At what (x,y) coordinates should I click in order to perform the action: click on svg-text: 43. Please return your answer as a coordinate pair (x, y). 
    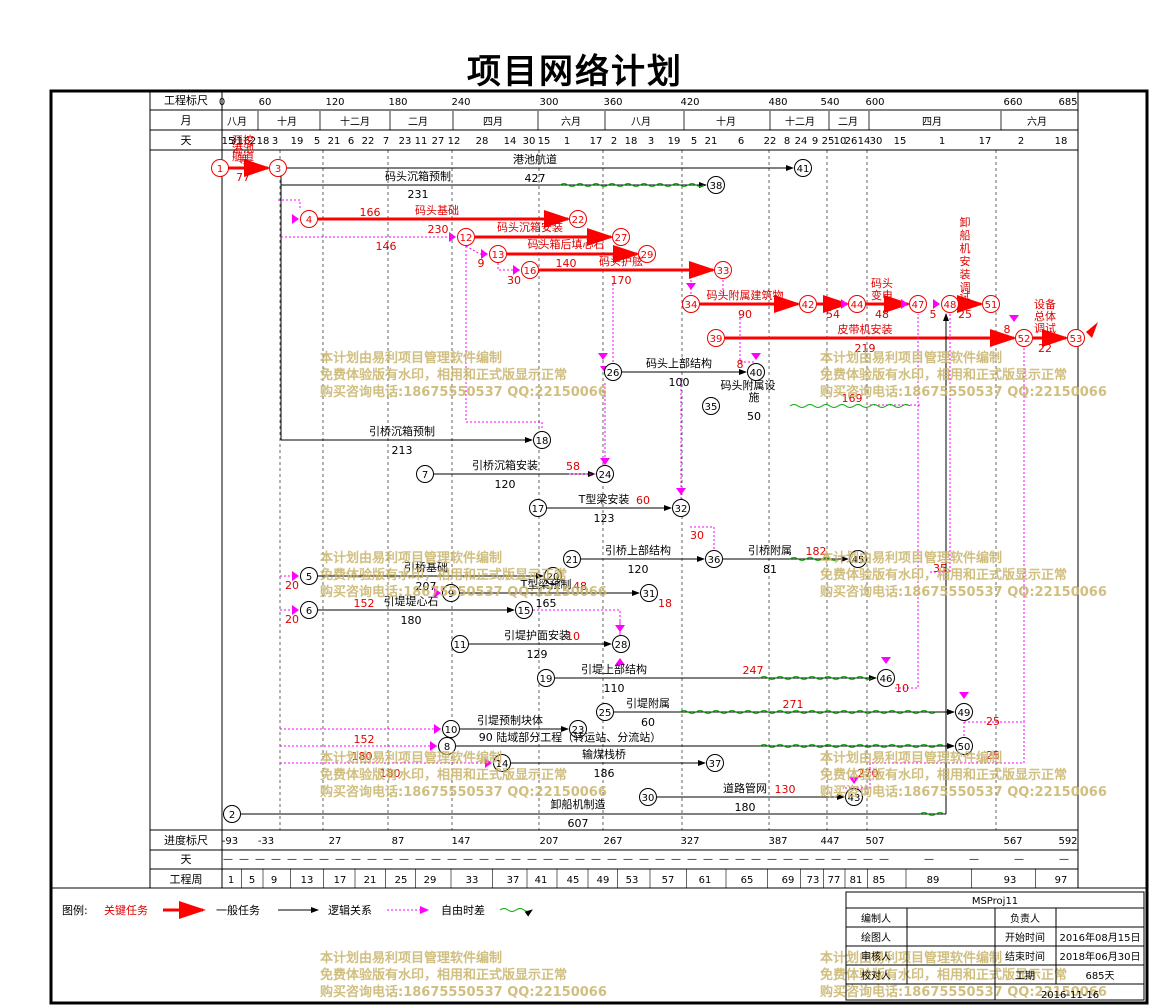
    Looking at the image, I should click on (854, 798).